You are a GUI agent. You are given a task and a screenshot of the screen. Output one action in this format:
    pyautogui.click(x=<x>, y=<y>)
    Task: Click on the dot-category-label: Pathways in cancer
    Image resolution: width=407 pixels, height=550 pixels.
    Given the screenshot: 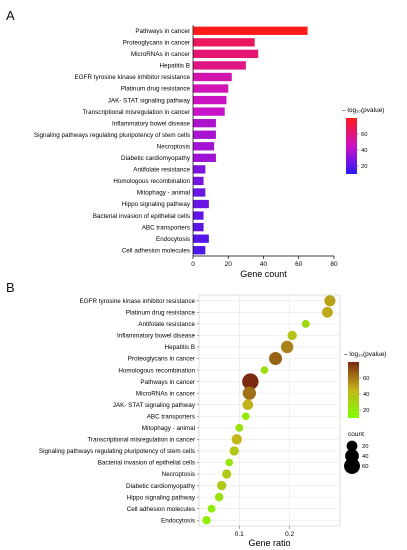 What is the action you would take?
    pyautogui.click(x=167, y=382)
    